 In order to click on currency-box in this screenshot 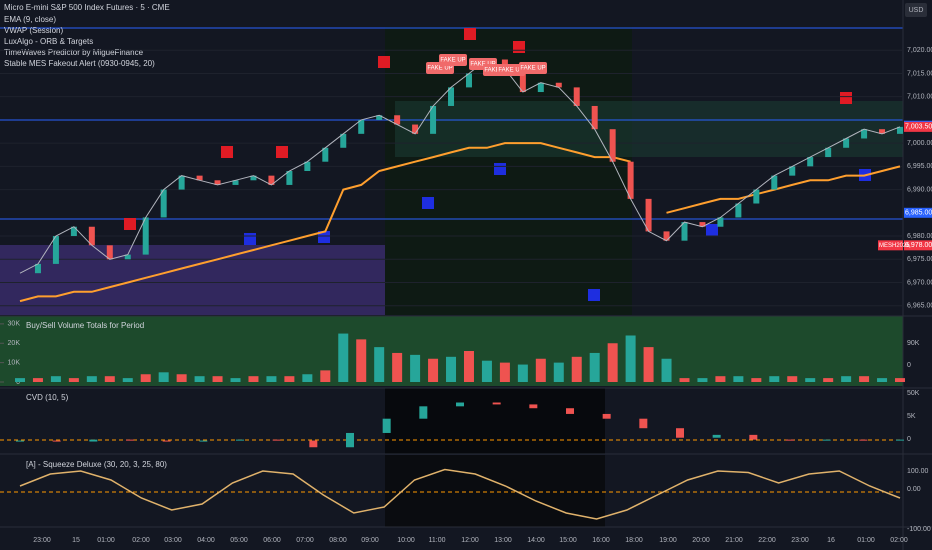, I will do `click(916, 10)`.